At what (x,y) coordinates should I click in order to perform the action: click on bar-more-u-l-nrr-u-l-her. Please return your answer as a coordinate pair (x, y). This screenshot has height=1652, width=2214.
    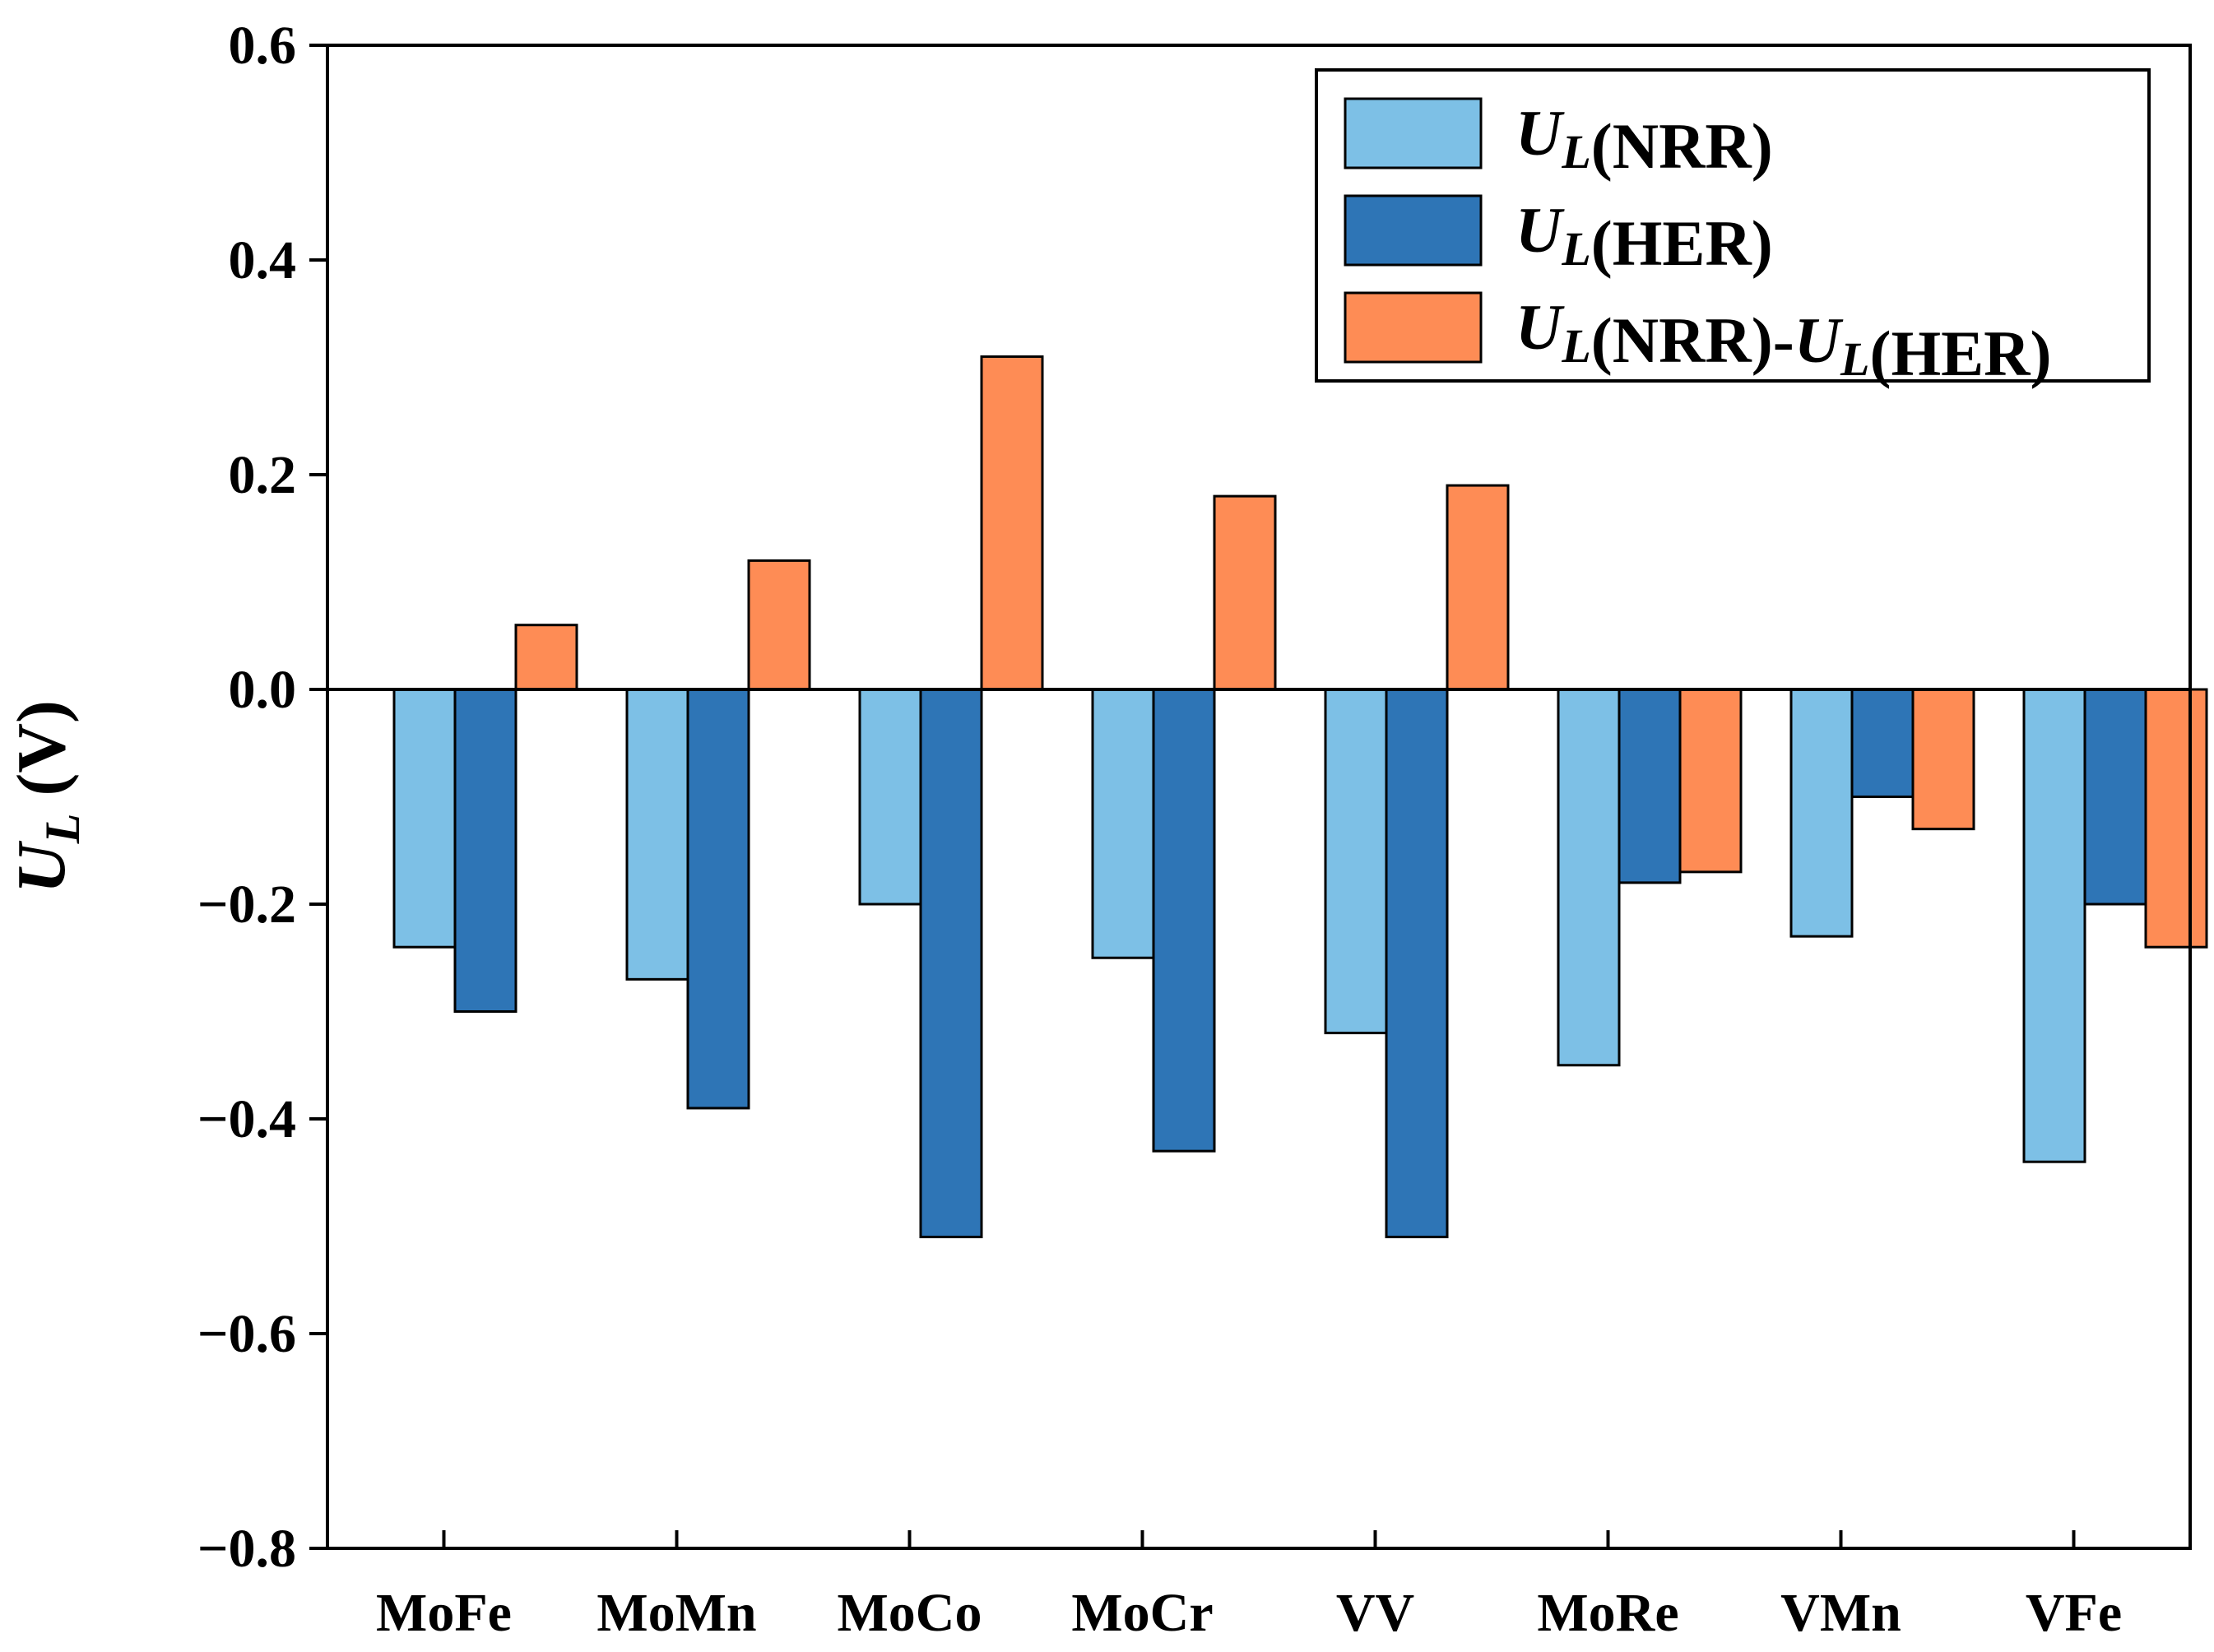
    Looking at the image, I should click on (1710, 781).